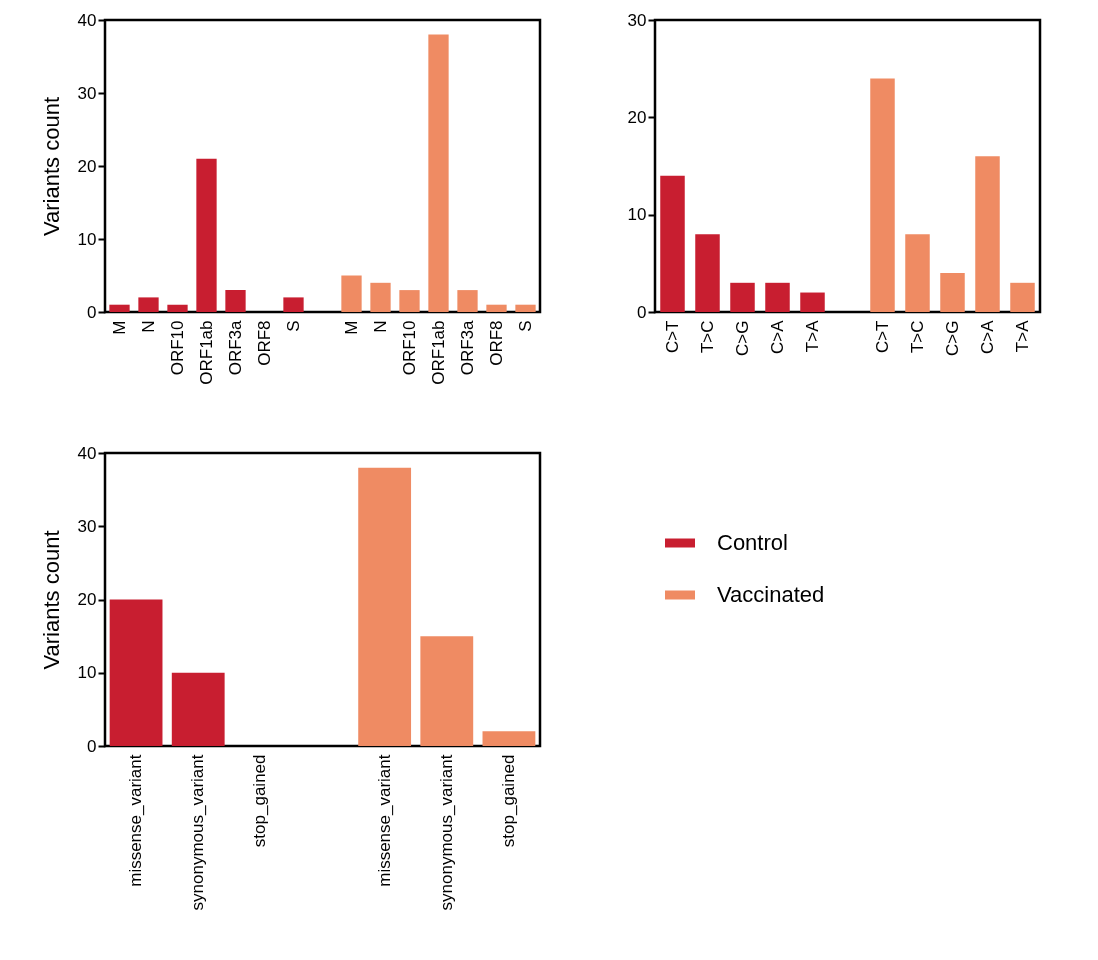 The width and height of the screenshot is (1098, 960). I want to click on legend-label: Vaccinated, so click(771, 594).